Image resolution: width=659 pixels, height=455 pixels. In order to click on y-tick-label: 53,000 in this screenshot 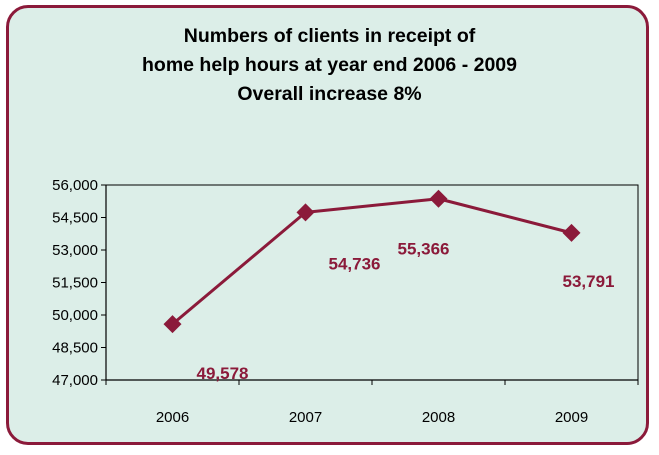, I will do `click(75, 250)`.